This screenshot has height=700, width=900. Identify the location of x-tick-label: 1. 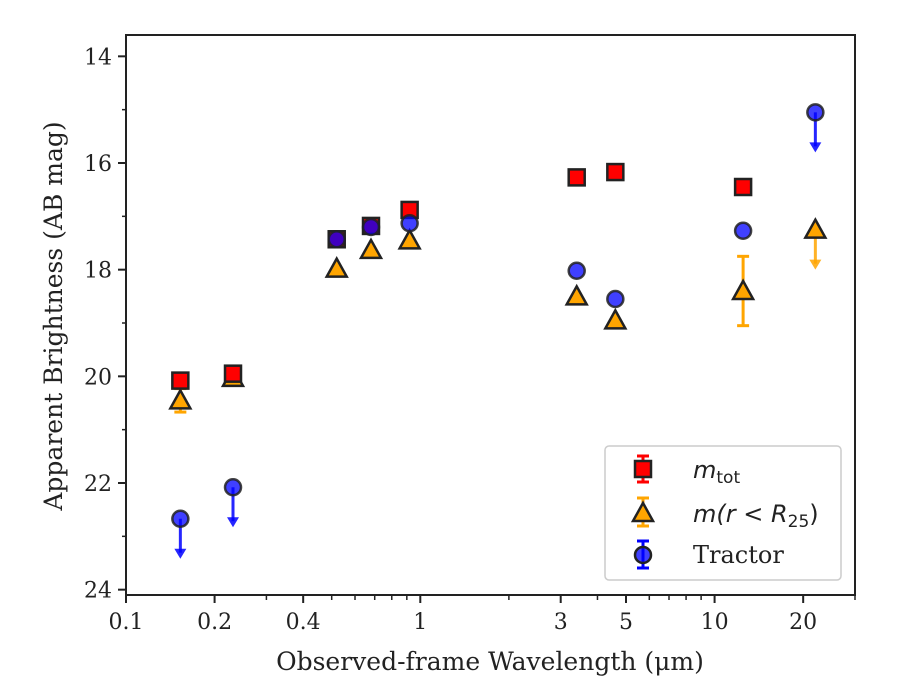
(420, 622).